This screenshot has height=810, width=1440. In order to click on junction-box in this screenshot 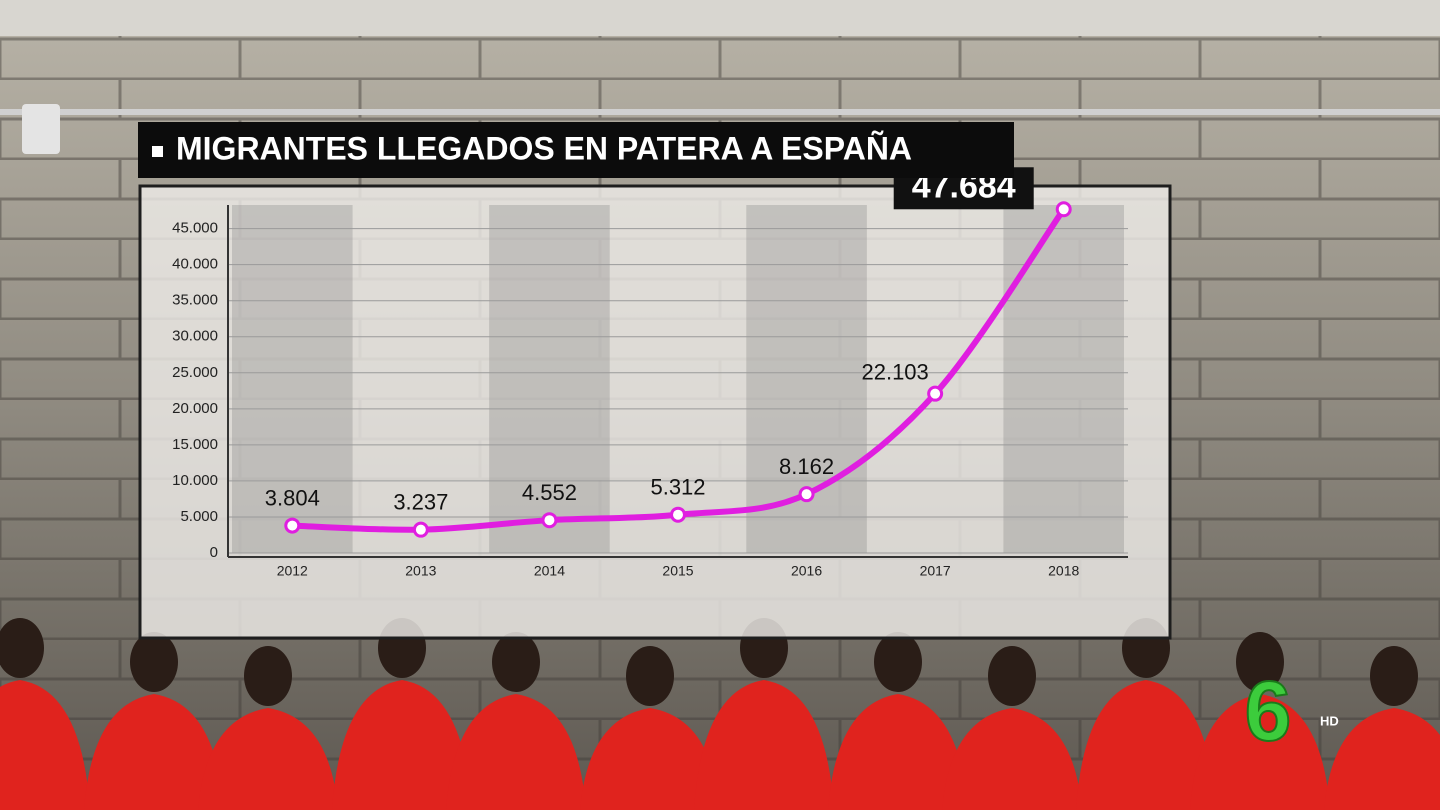, I will do `click(41, 129)`.